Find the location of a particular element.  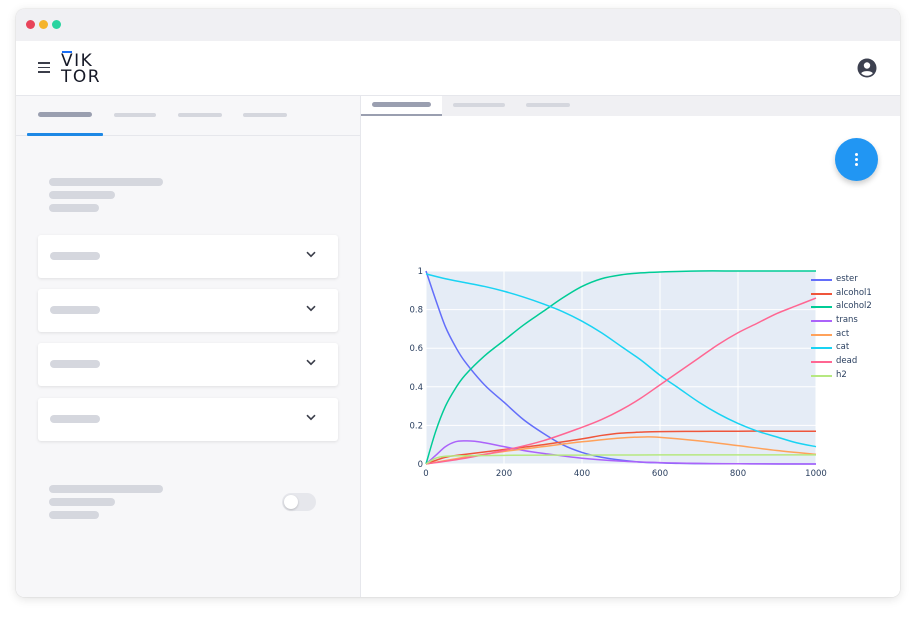

tab-label-placeholder is located at coordinates (401, 104).